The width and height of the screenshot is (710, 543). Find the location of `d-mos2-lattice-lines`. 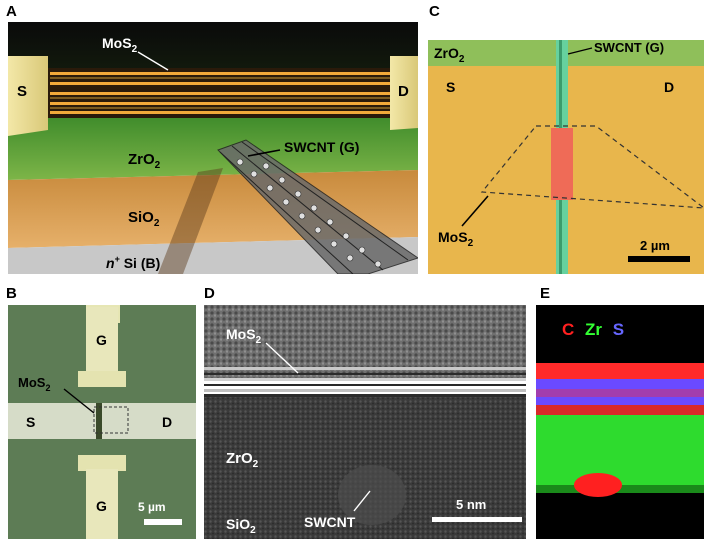

d-mos2-lattice-lines is located at coordinates (365, 382).